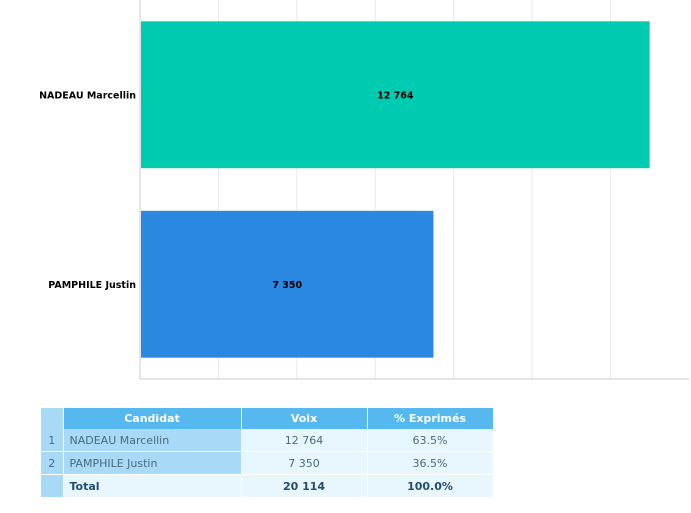 This screenshot has height=513, width=691. What do you see at coordinates (430, 440) in the screenshot?
I see `row-pct: 63.5%` at bounding box center [430, 440].